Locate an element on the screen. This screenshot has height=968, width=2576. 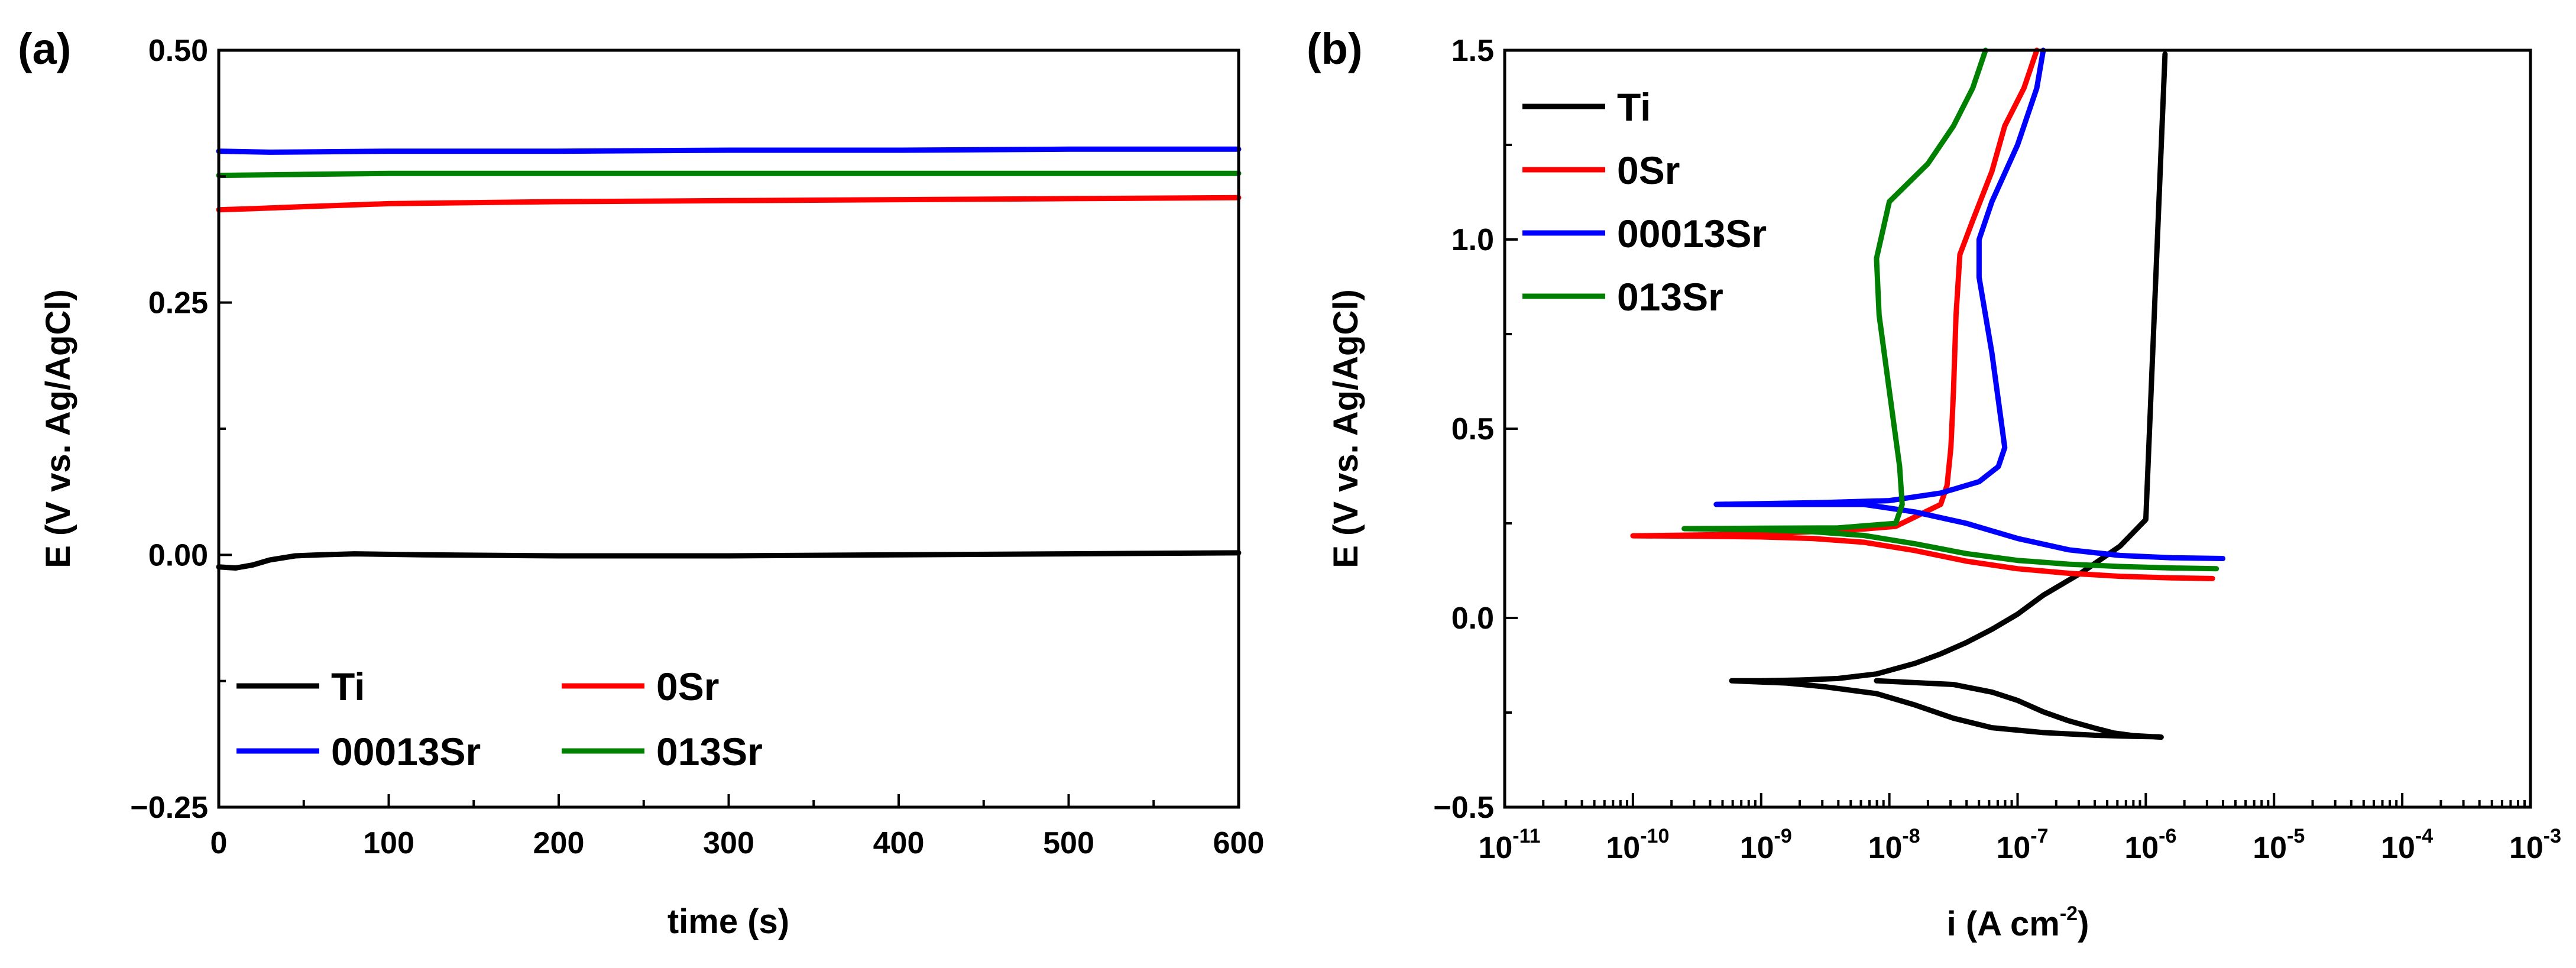
panel-b-y-tick-label: 1.5 is located at coordinates (1472, 51).